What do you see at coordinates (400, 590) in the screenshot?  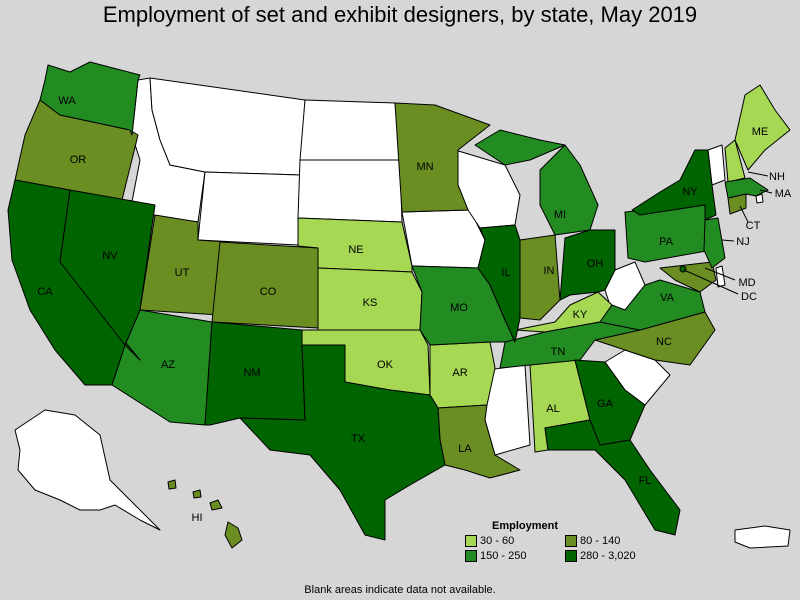 I see `footnote: Blank areas indicate data not available.` at bounding box center [400, 590].